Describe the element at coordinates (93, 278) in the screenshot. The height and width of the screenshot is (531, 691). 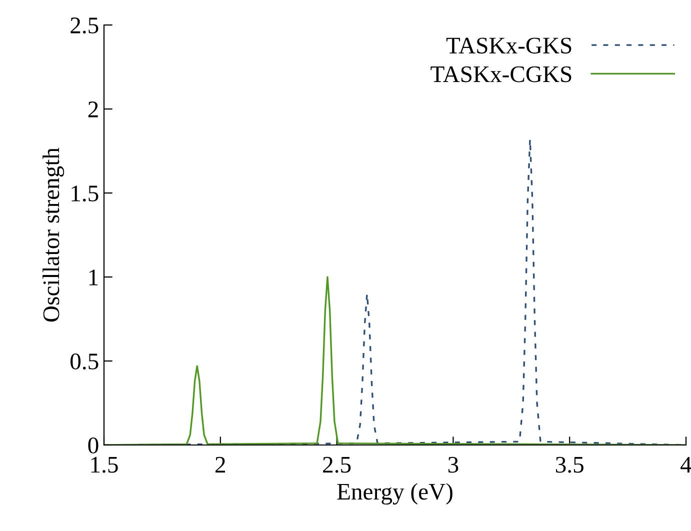
I see `y-tick-label: 1` at that location.